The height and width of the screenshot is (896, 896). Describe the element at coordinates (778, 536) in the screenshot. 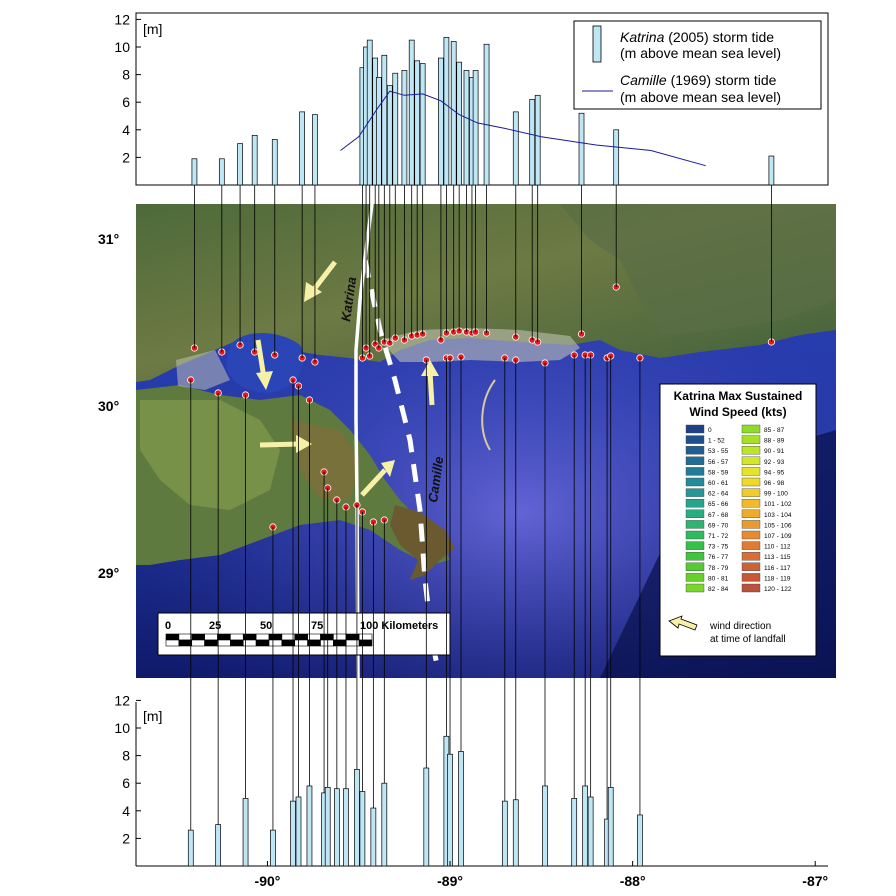

I see `wind-class-label: 107 - 109` at that location.